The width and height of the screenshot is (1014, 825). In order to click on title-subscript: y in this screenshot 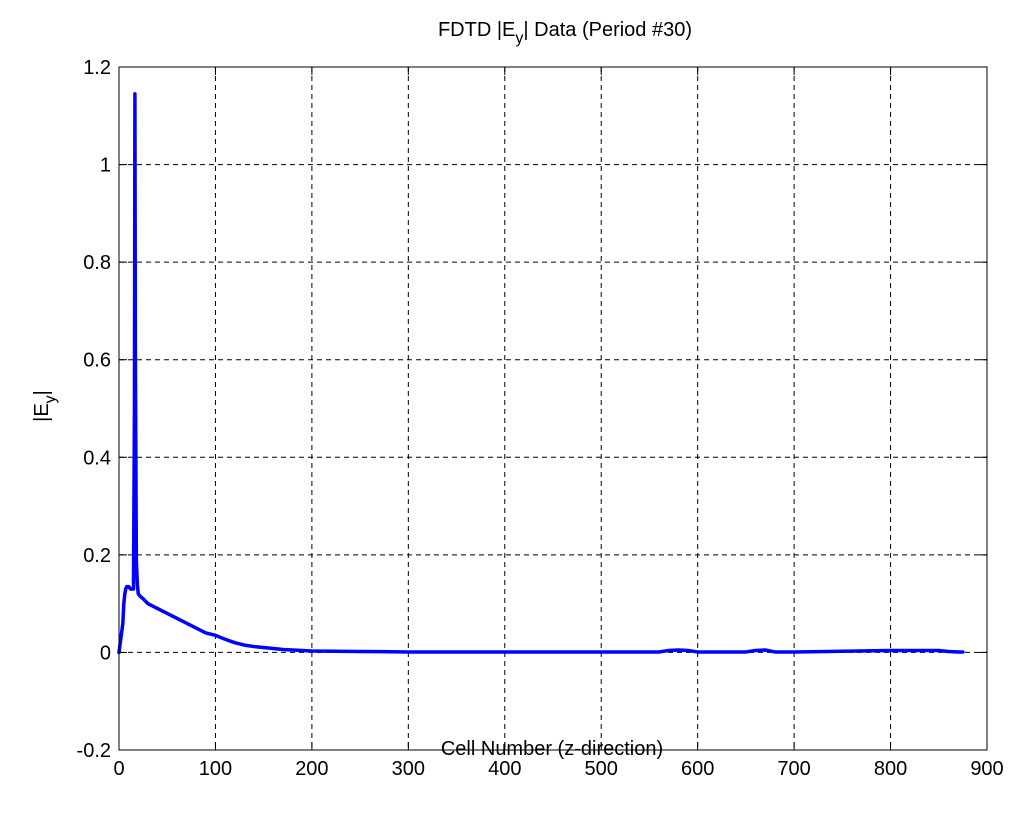, I will do `click(519, 38)`.